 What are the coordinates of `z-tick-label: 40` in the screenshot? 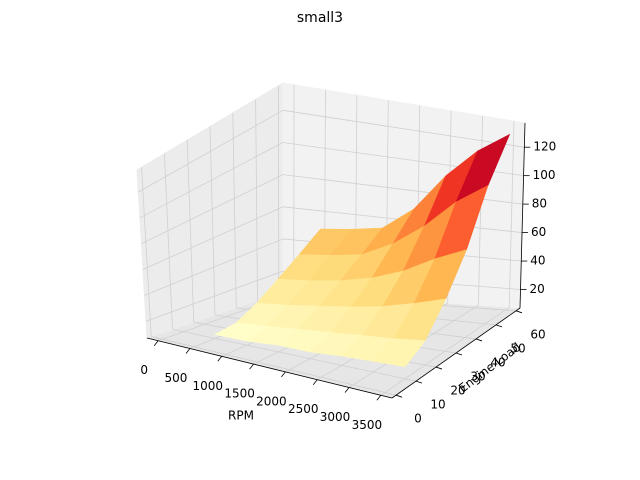 It's located at (537, 261).